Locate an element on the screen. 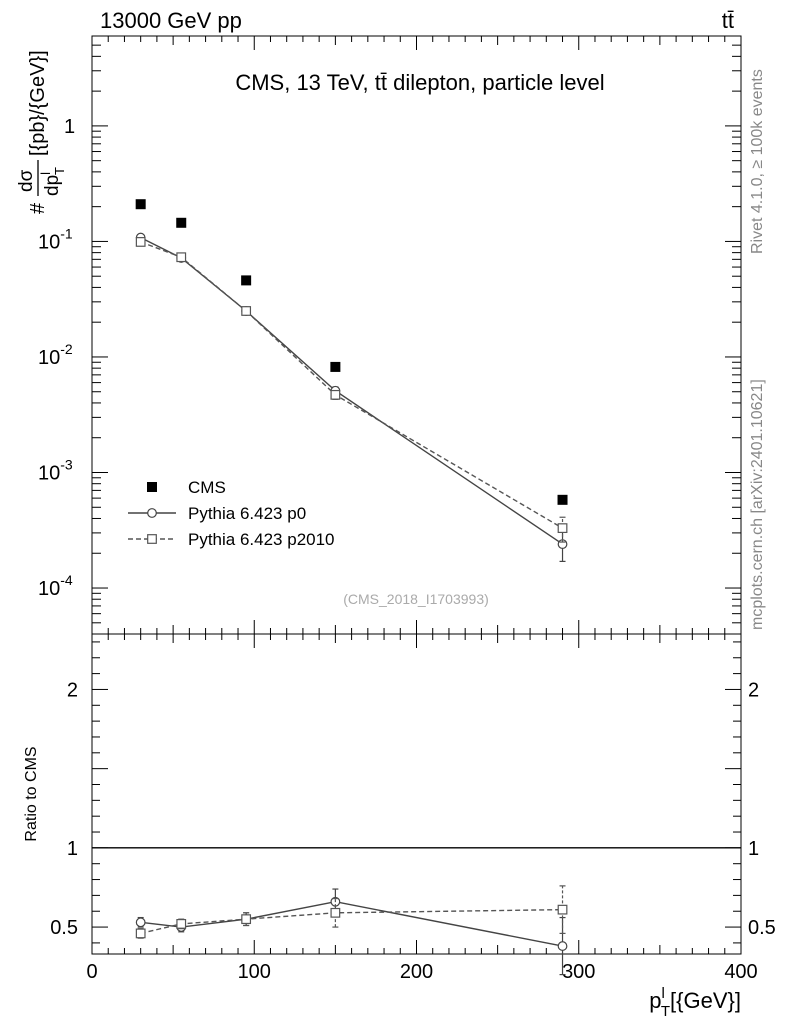  ratio-series-layer is located at coordinates (351, 930).